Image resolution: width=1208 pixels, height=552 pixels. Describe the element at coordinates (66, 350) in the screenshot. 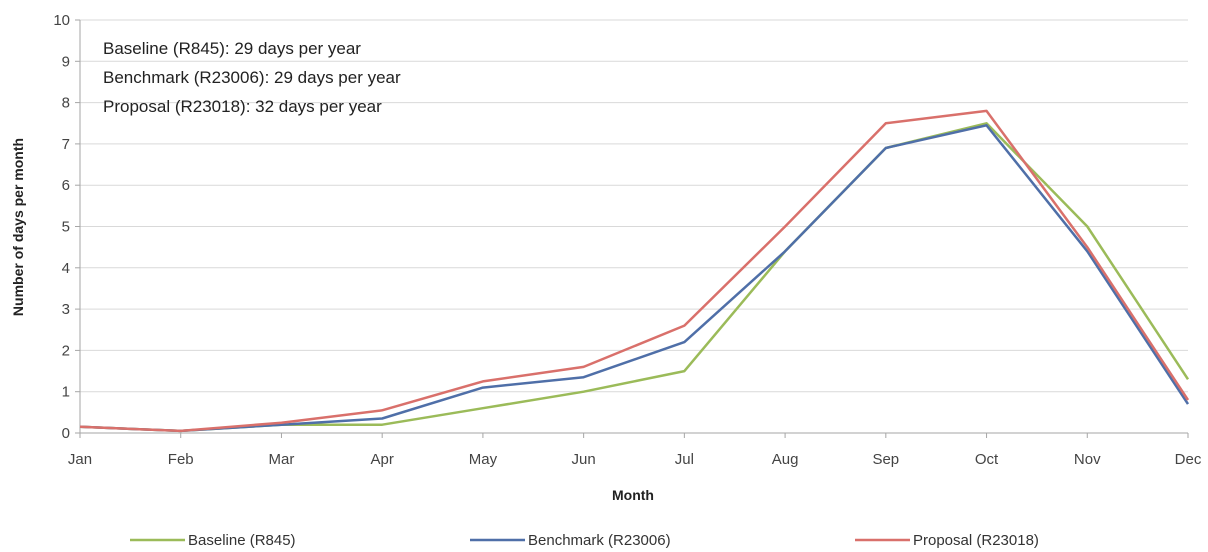

I see `y-tick-label: 2` at that location.